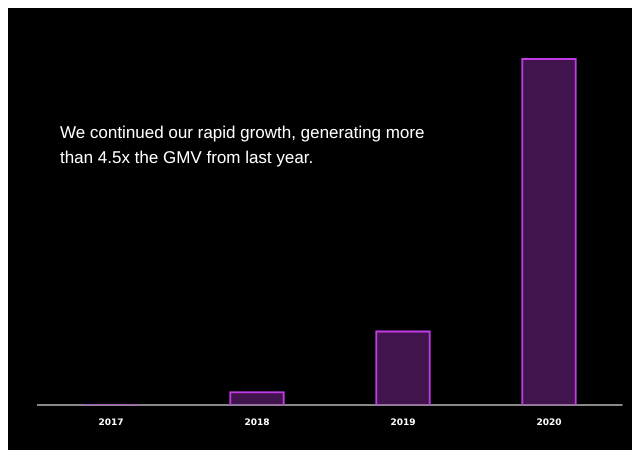  Describe the element at coordinates (111, 423) in the screenshot. I see `x-tick-label: 2017` at that location.